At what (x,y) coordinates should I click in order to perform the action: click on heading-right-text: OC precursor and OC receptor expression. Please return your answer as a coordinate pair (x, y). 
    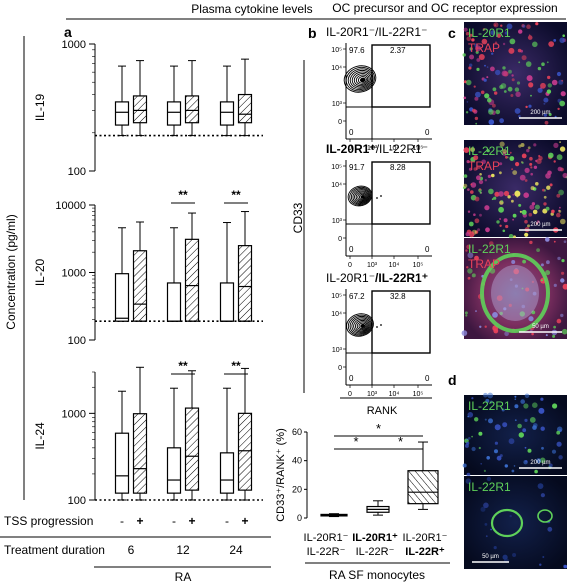
    Looking at the image, I should click on (444, 8).